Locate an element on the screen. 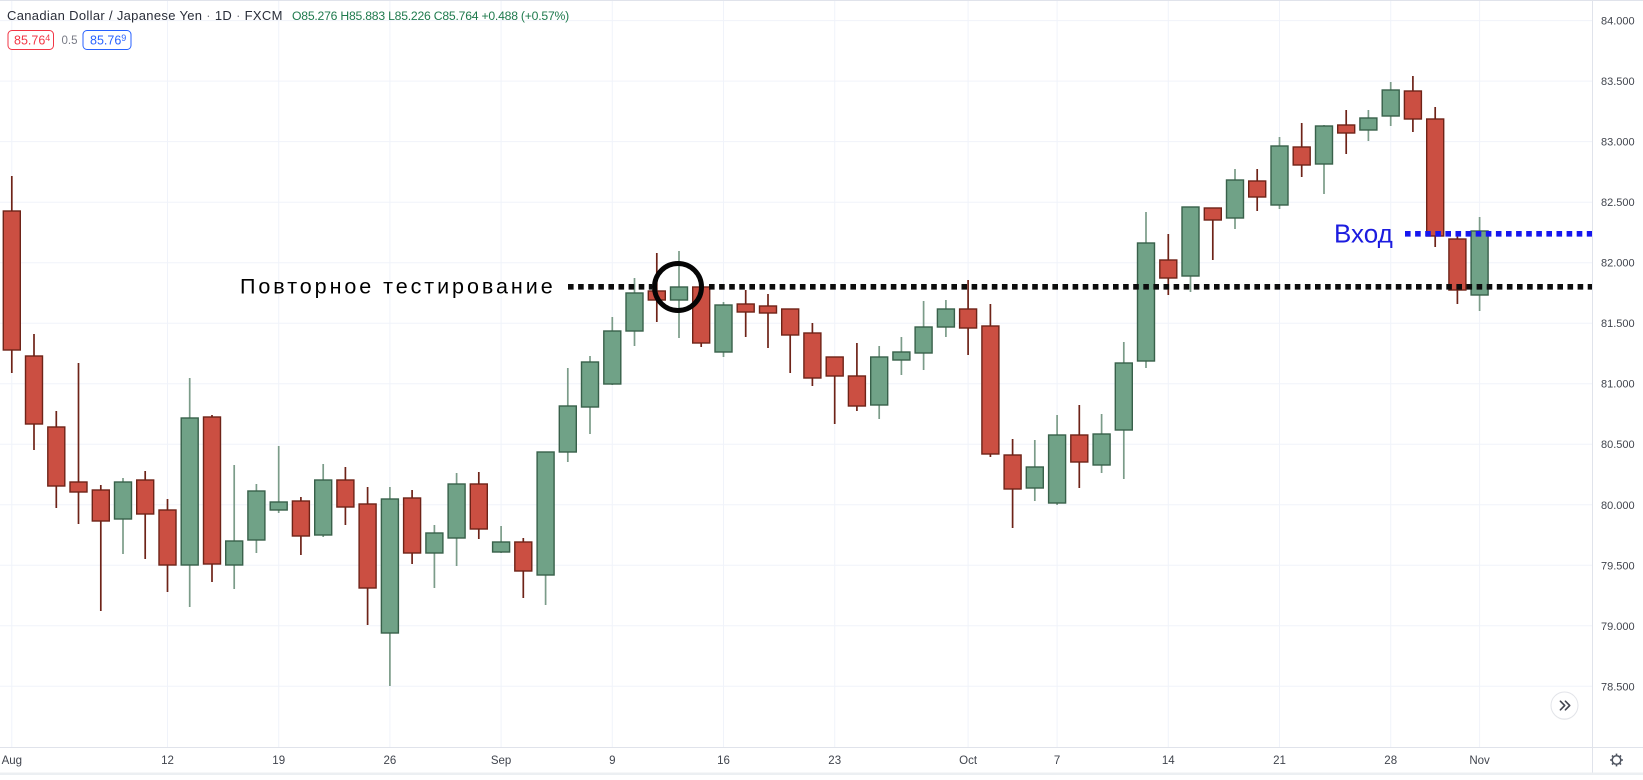  svg-text: 28 is located at coordinates (1390, 761).